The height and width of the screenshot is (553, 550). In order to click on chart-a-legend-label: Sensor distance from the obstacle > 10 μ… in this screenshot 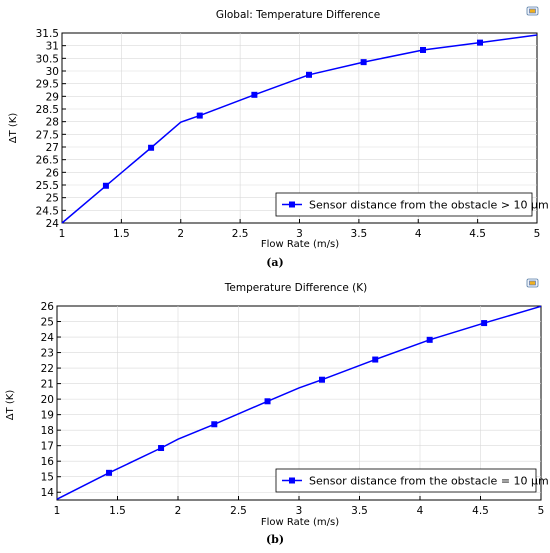, I will do `click(429, 205)`.